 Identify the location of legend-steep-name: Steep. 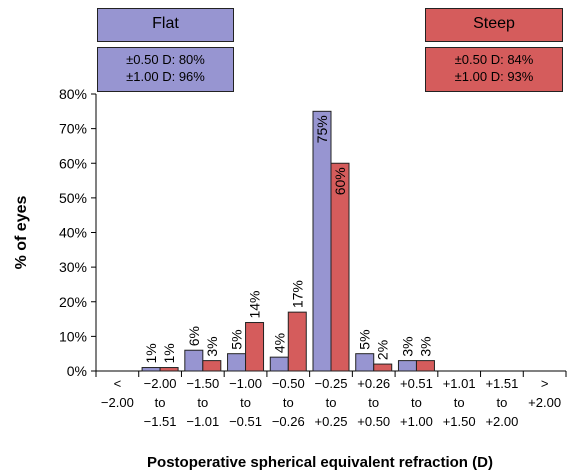
(494, 23).